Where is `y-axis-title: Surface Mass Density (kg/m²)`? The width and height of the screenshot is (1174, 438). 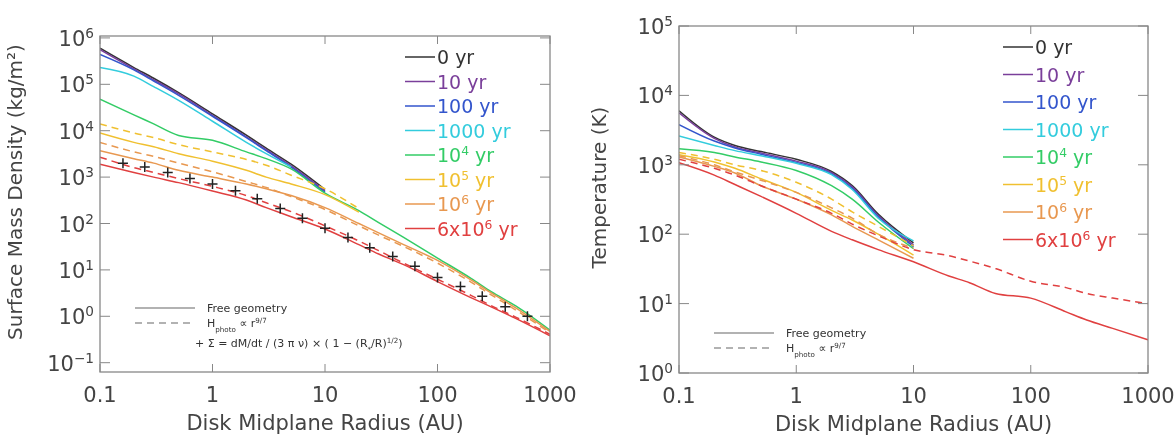 y-axis-title: Surface Mass Density (kg/m²) is located at coordinates (15, 192).